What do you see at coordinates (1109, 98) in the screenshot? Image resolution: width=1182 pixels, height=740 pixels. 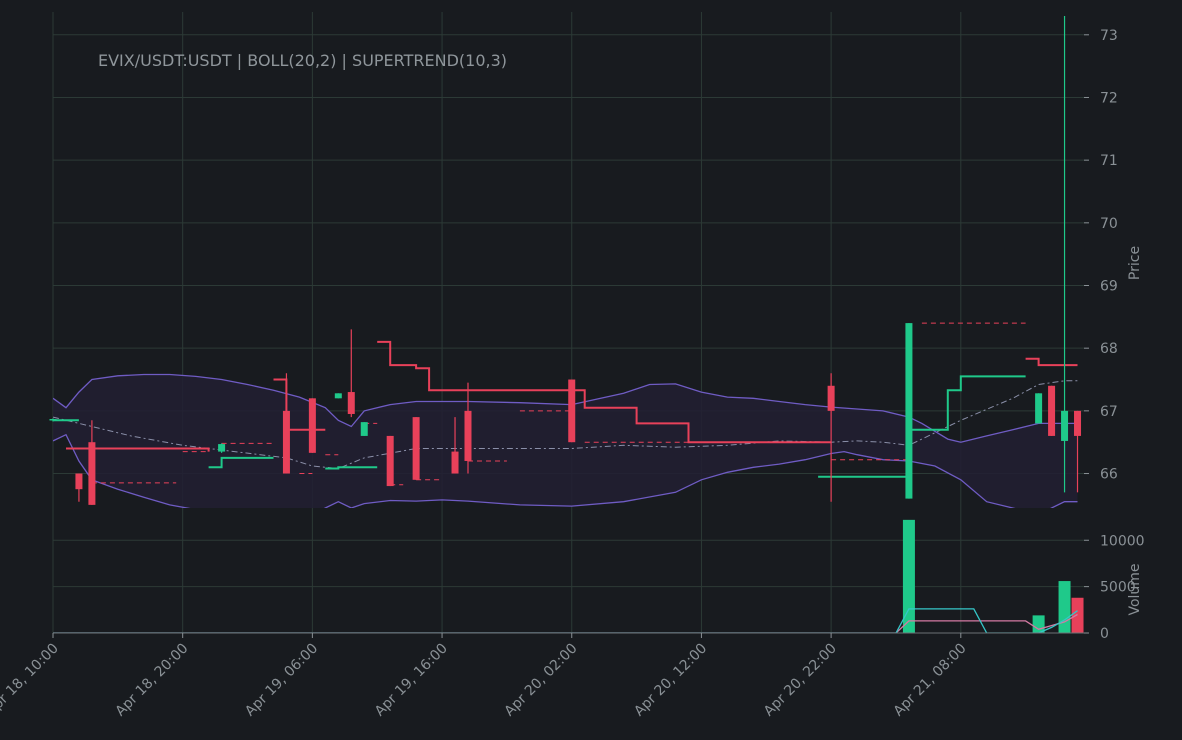 I see `price-tick-label: 72` at bounding box center [1109, 98].